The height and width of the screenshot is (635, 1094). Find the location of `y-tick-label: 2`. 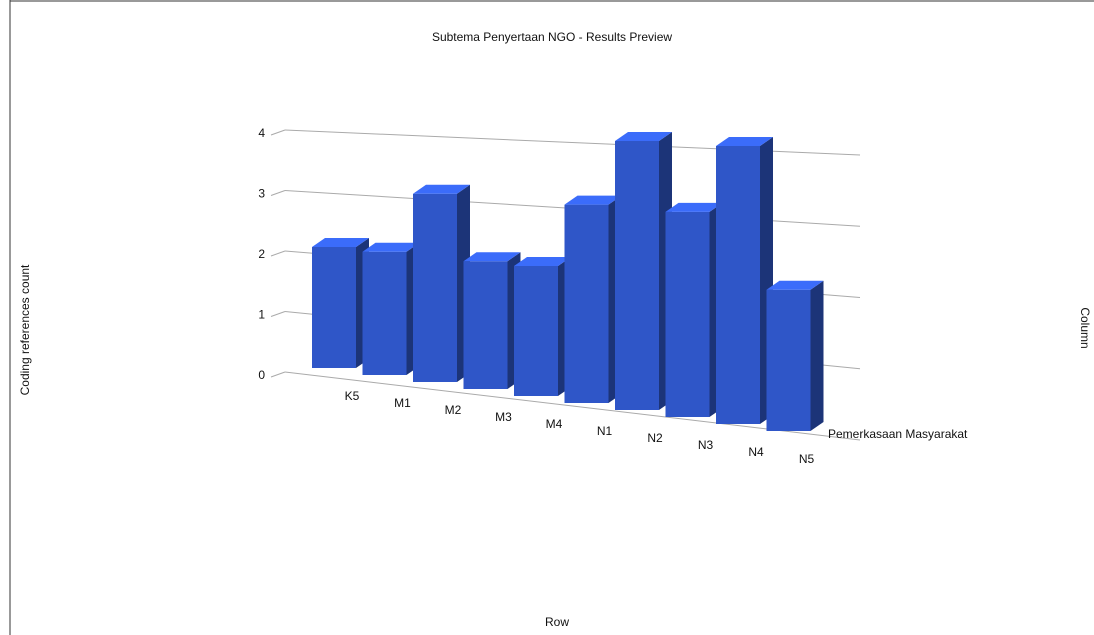

y-tick-label: 2 is located at coordinates (261, 254).